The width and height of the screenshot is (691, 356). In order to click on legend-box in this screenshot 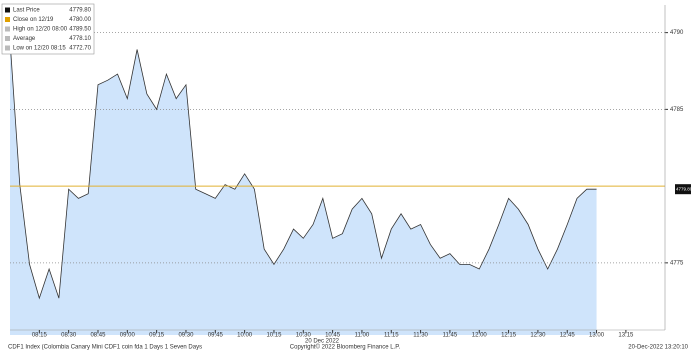, I will do `click(48, 29)`.